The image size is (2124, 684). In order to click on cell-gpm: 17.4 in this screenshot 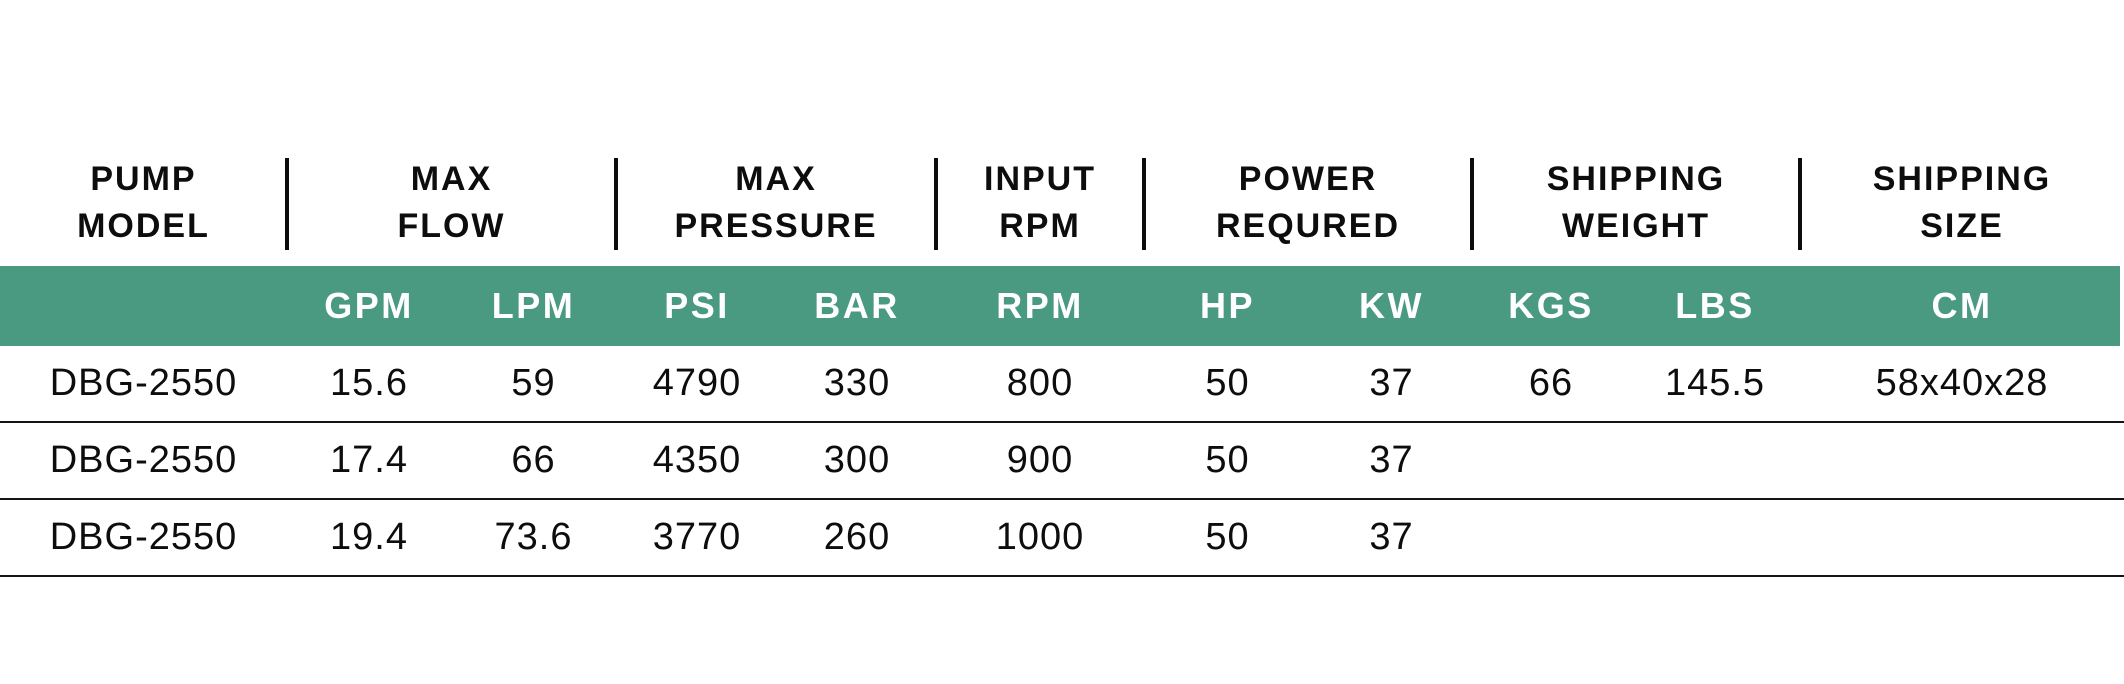, I will do `click(369, 460)`.